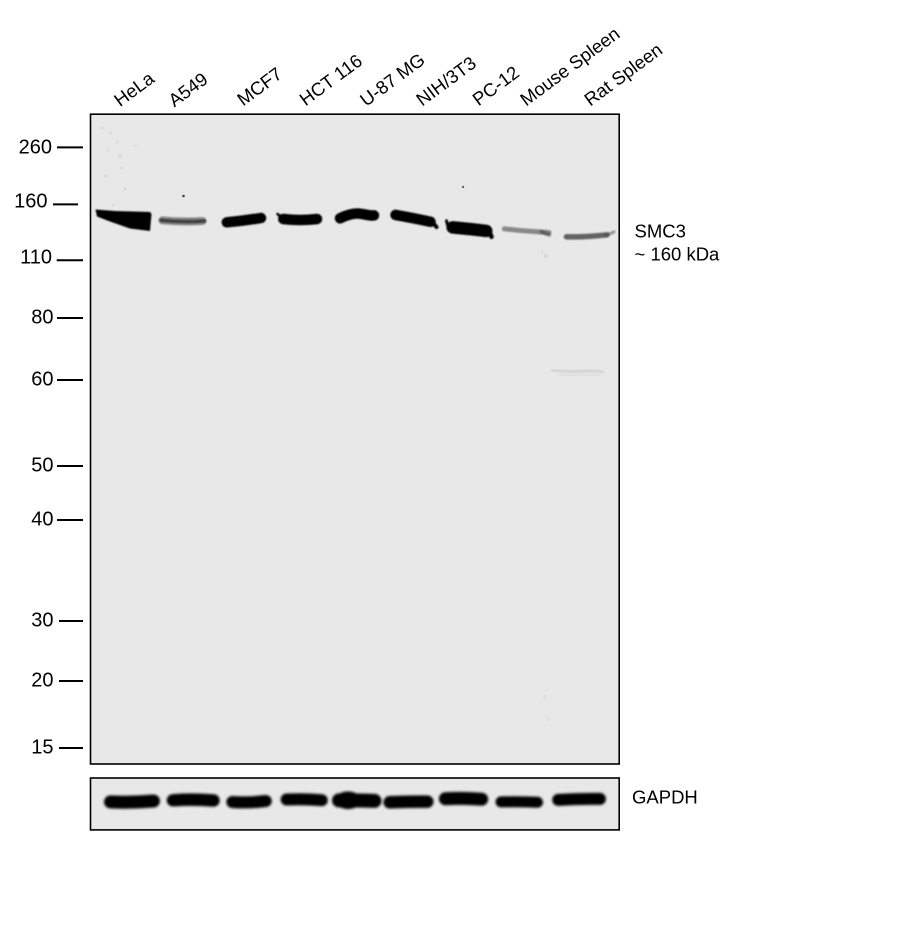 The height and width of the screenshot is (933, 920). What do you see at coordinates (187, 89) in the screenshot?
I see `svg-text: A549` at bounding box center [187, 89].